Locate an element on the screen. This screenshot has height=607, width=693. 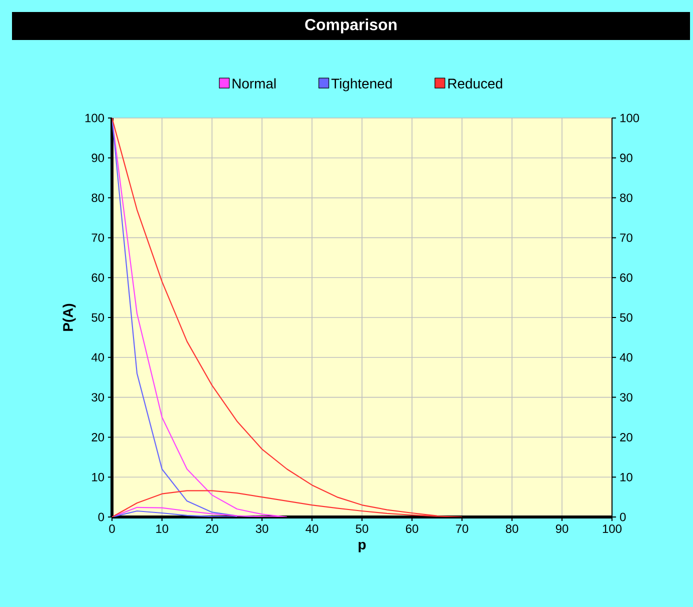
y2-tick-label: 40 is located at coordinates (626, 357).